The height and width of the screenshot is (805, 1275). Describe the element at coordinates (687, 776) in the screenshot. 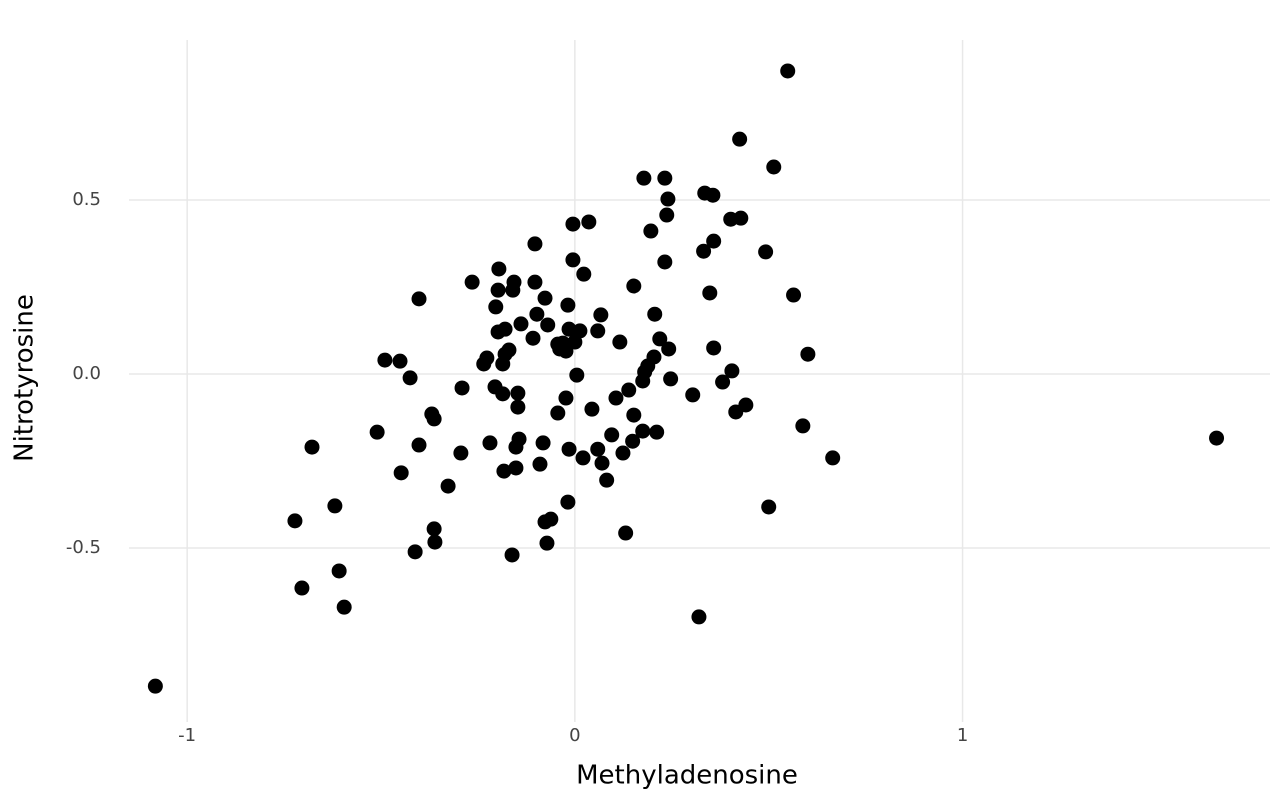

I see `x-axis-title: Methyladenosine` at that location.